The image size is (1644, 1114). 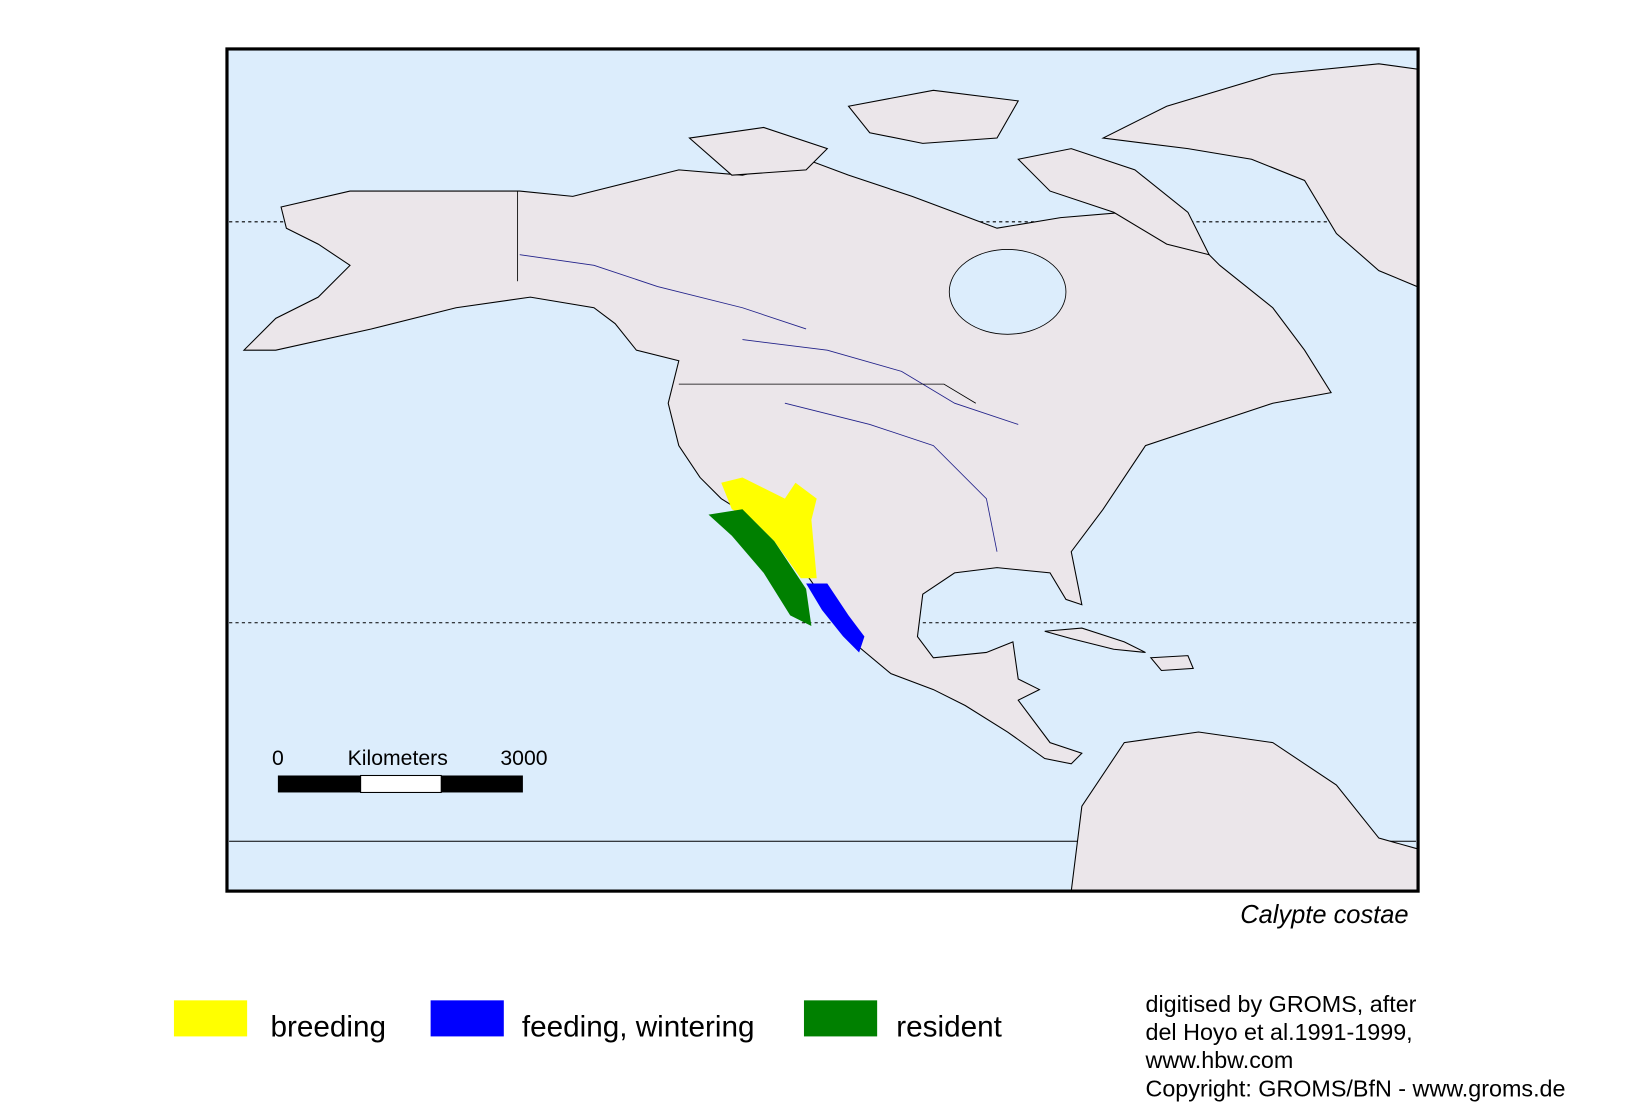 What do you see at coordinates (827, 393) in the screenshot?
I see `border` at bounding box center [827, 393].